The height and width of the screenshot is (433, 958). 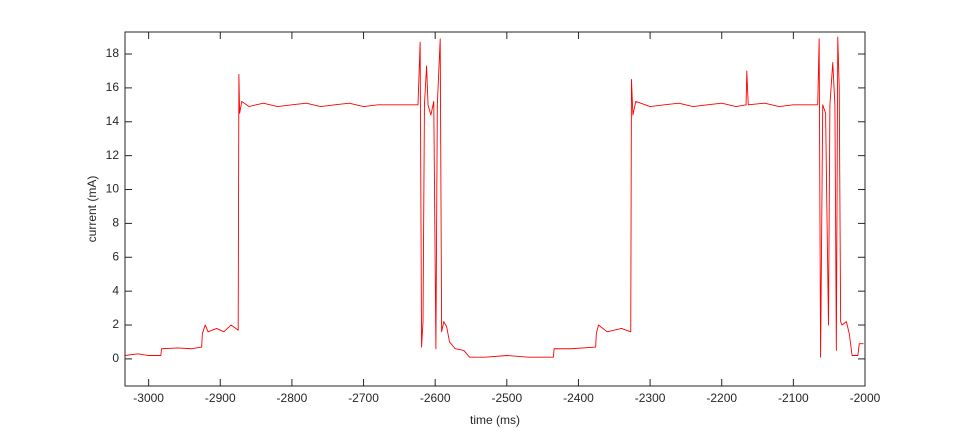 What do you see at coordinates (113, 155) in the screenshot?
I see `y-tick-label: 12` at bounding box center [113, 155].